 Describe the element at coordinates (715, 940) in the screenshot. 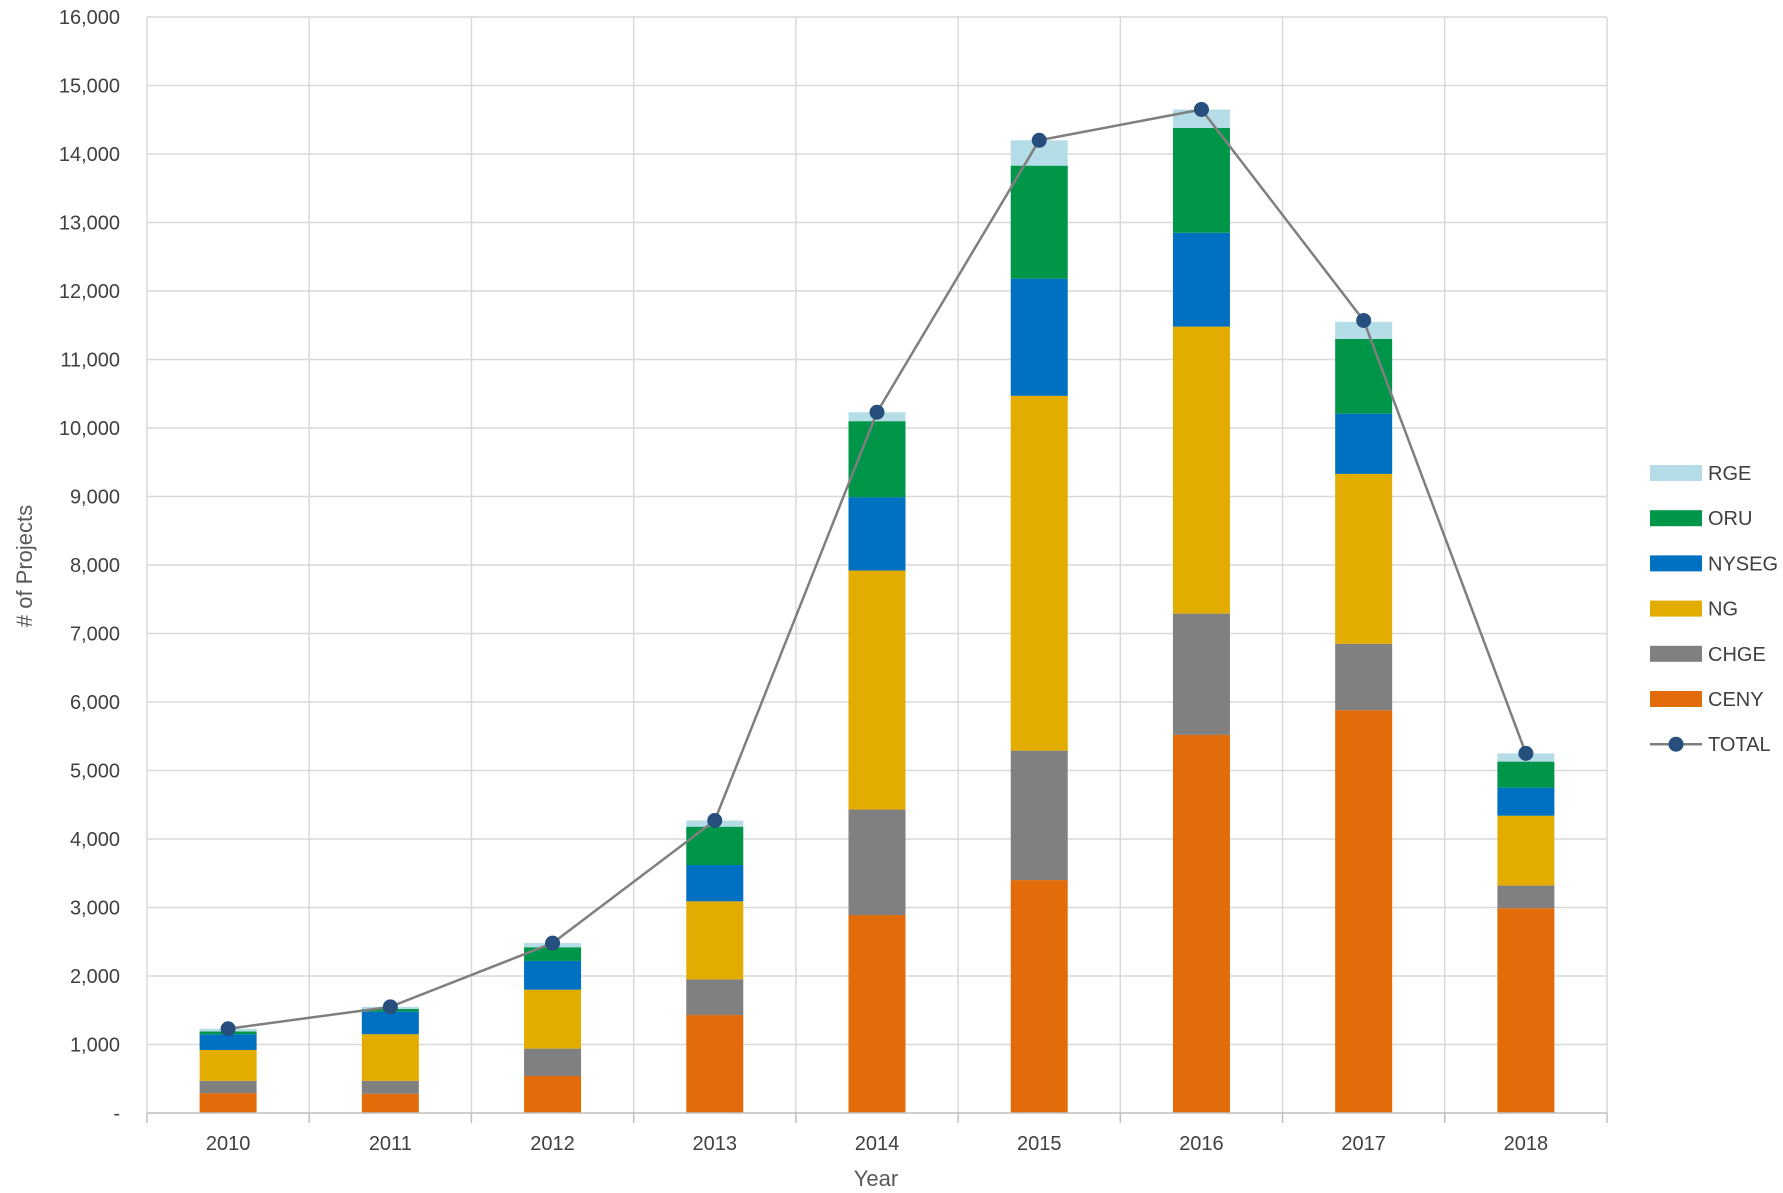

I see `bar-ng-2013` at that location.